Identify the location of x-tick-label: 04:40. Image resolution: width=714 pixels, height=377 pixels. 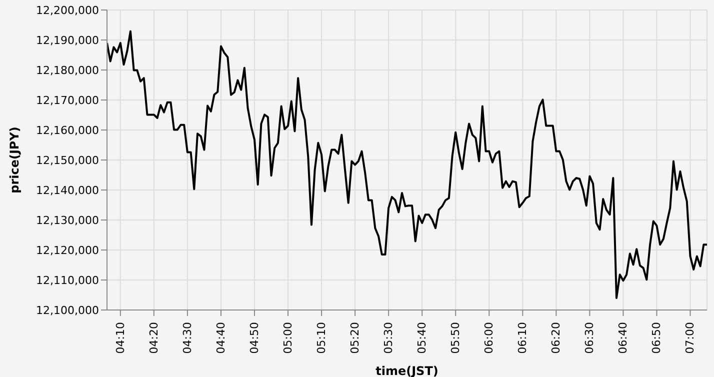
(221, 338).